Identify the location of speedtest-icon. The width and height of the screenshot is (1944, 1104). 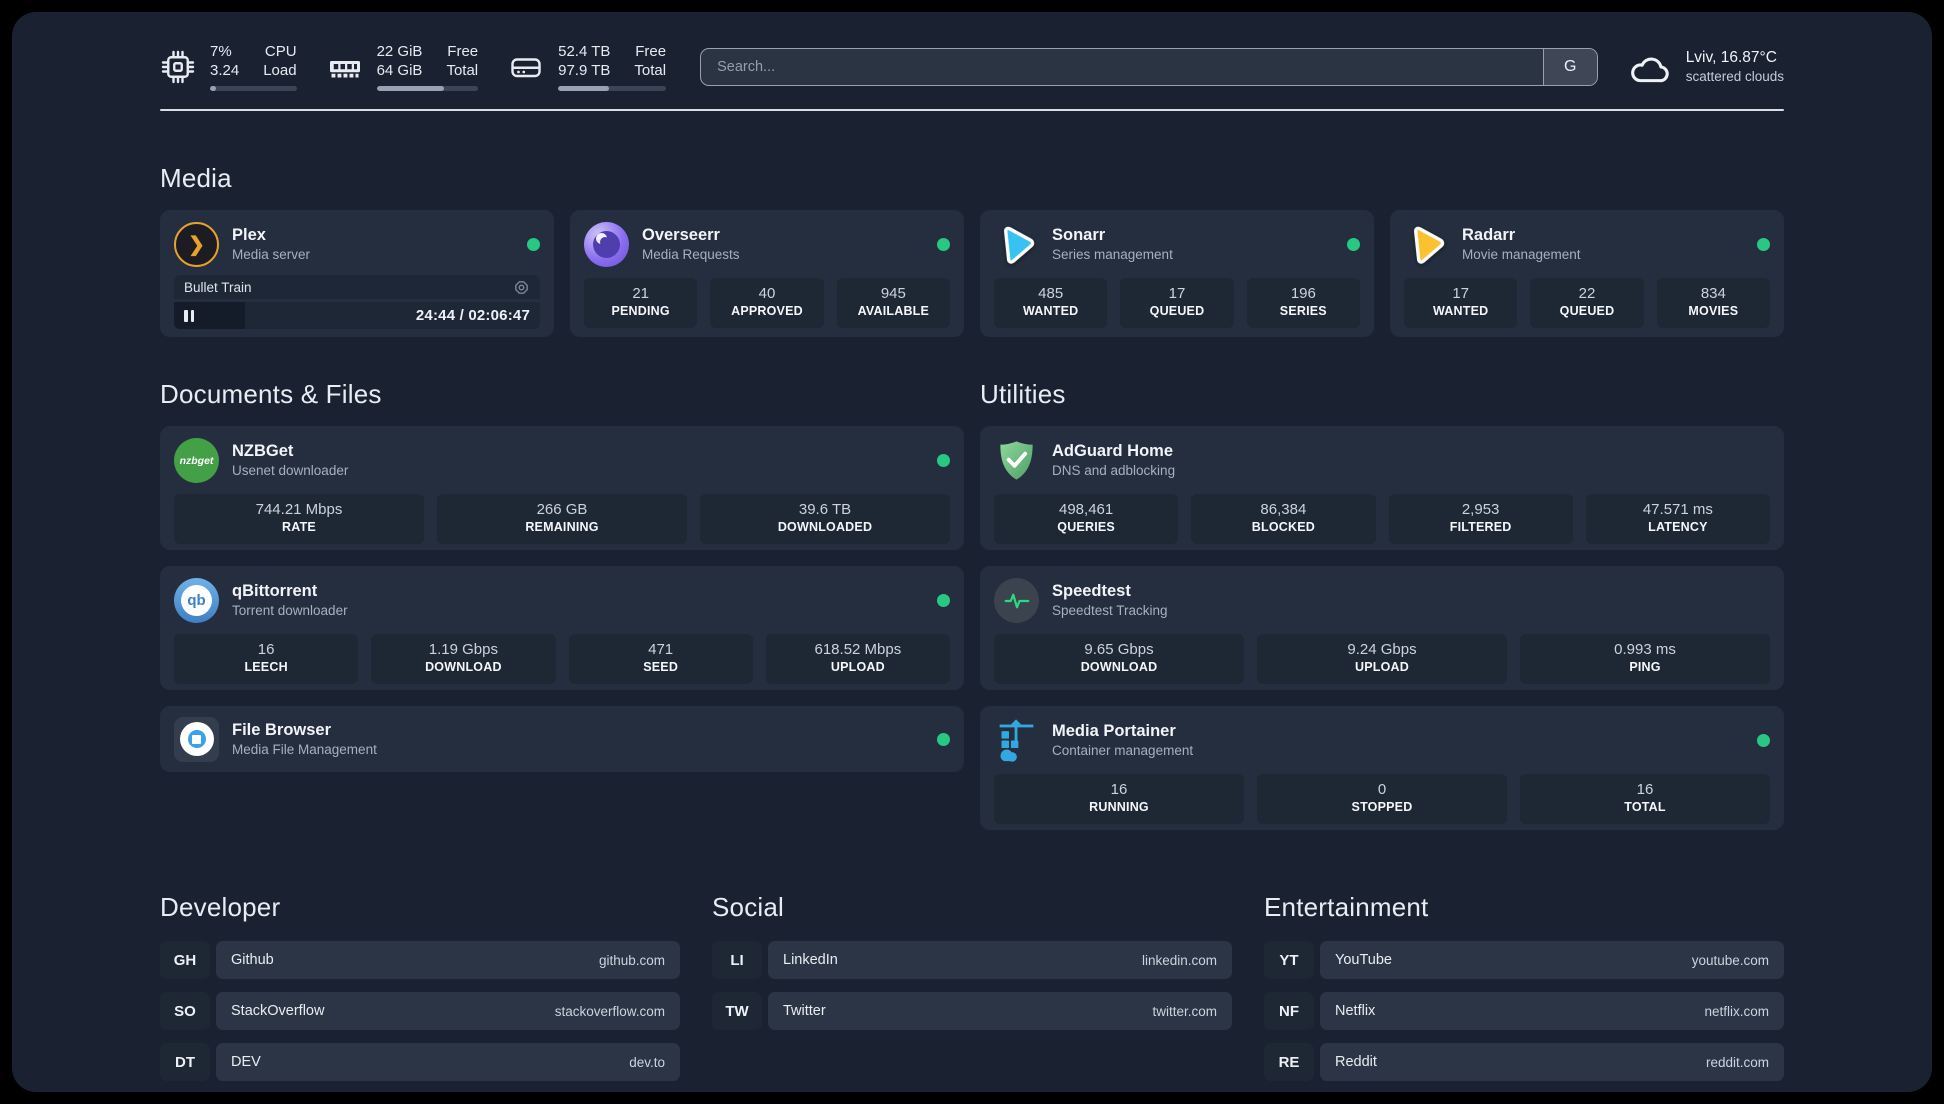
(1016, 600).